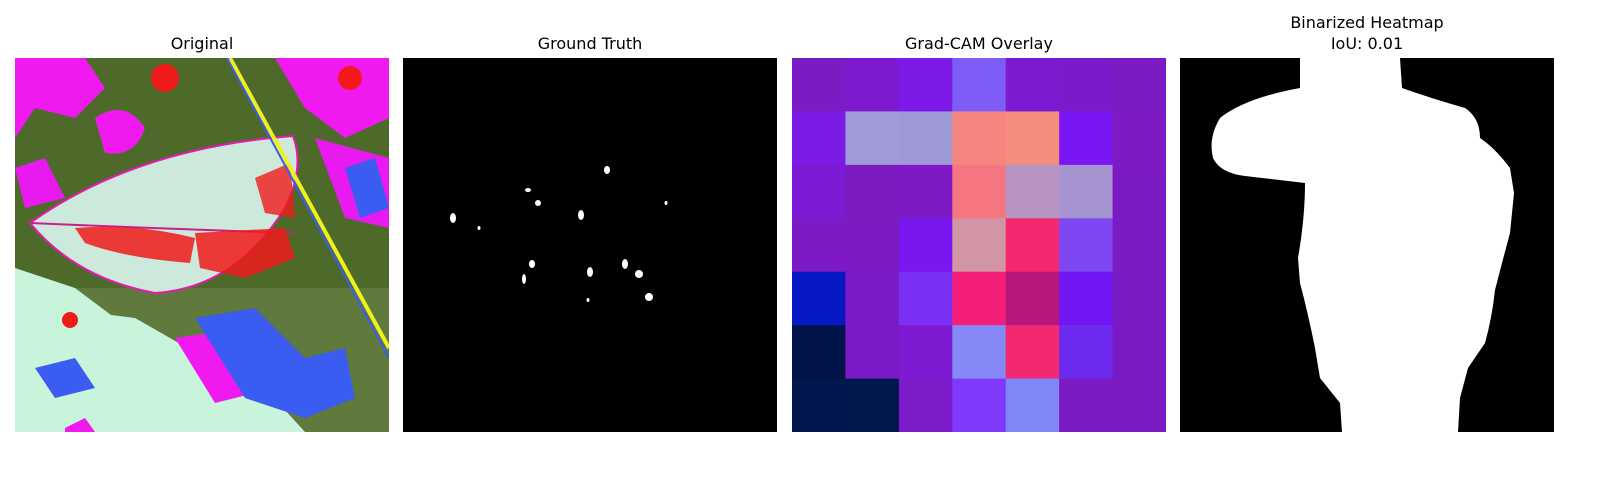  Describe the element at coordinates (590, 43) in the screenshot. I see `panel-title-ground-truth: Ground Truth` at that location.